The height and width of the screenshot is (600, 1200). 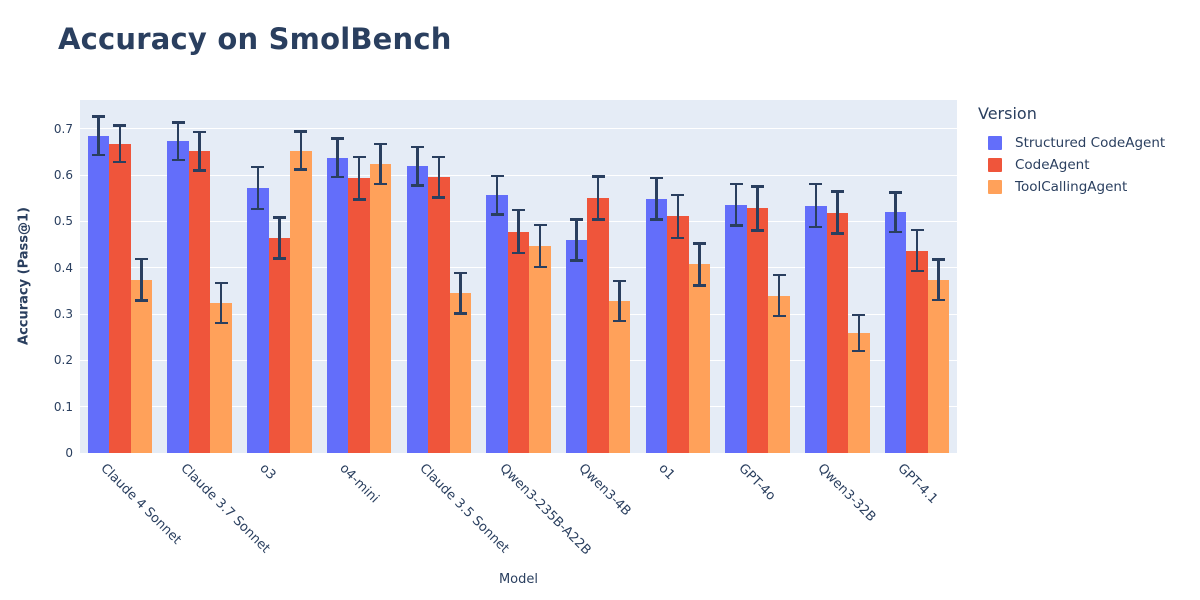 What do you see at coordinates (1052, 165) in the screenshot?
I see `legend-item-label: CodeAgent` at bounding box center [1052, 165].